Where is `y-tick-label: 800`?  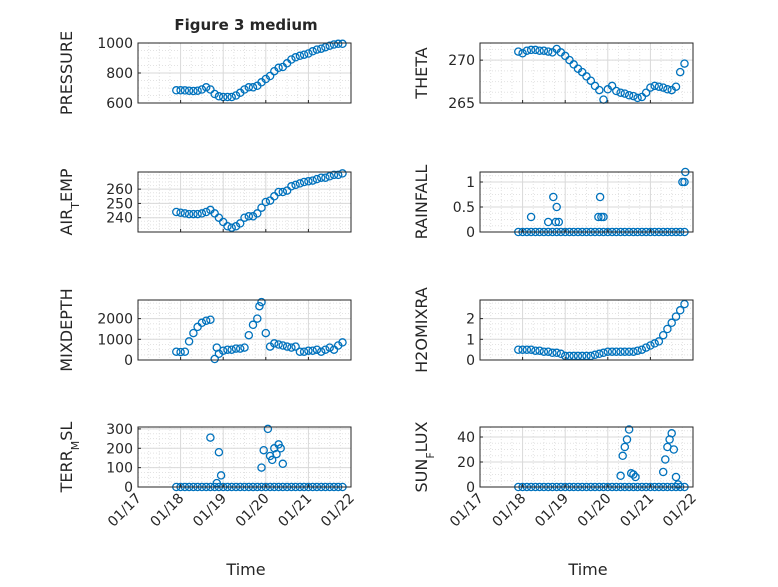
y-tick-label: 800 is located at coordinates (119, 74).